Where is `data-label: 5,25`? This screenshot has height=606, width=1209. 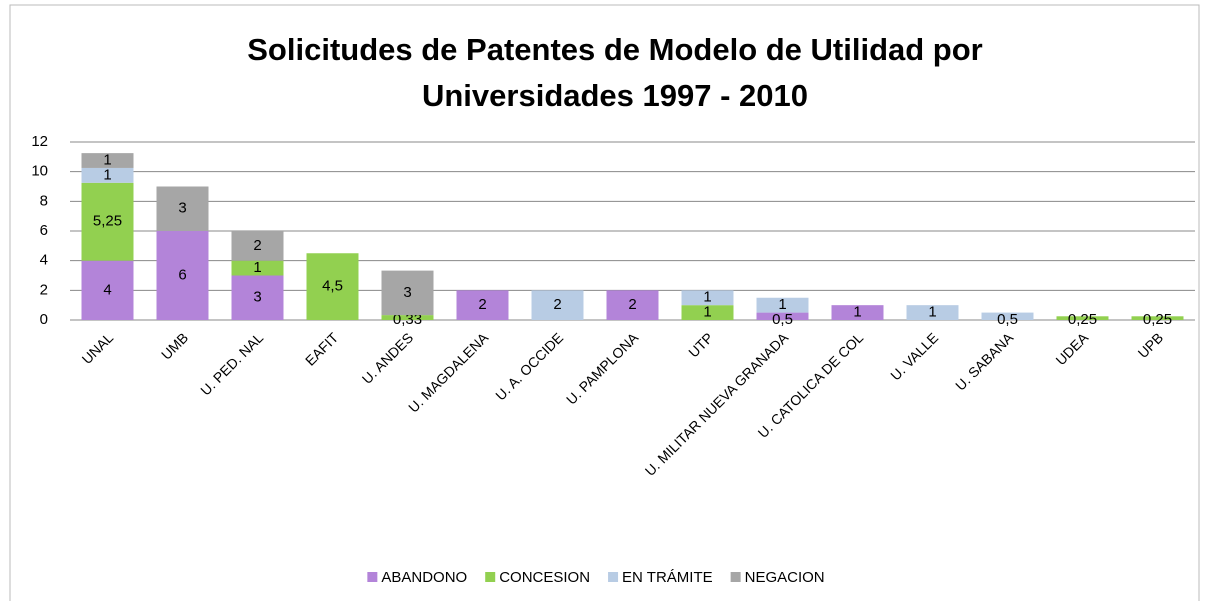
data-label: 5,25 is located at coordinates (107, 221).